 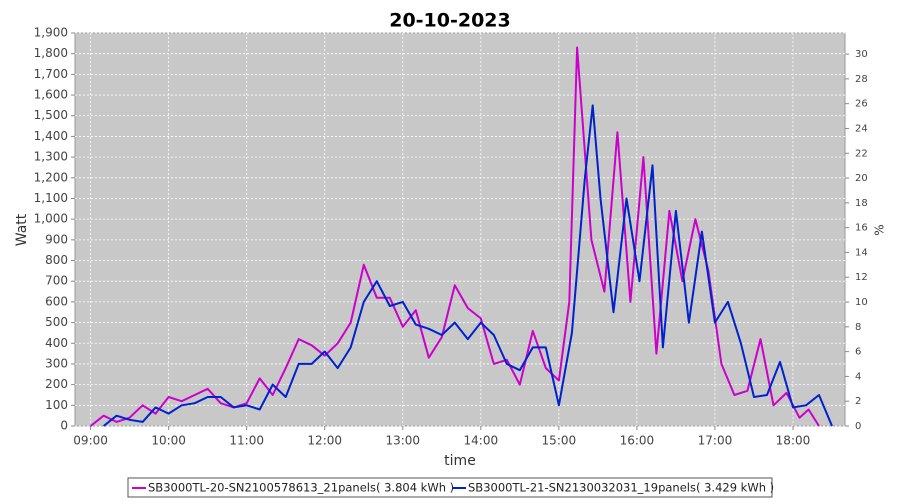 What do you see at coordinates (56, 363) in the screenshot?
I see `y-tick-label: 300` at bounding box center [56, 363].